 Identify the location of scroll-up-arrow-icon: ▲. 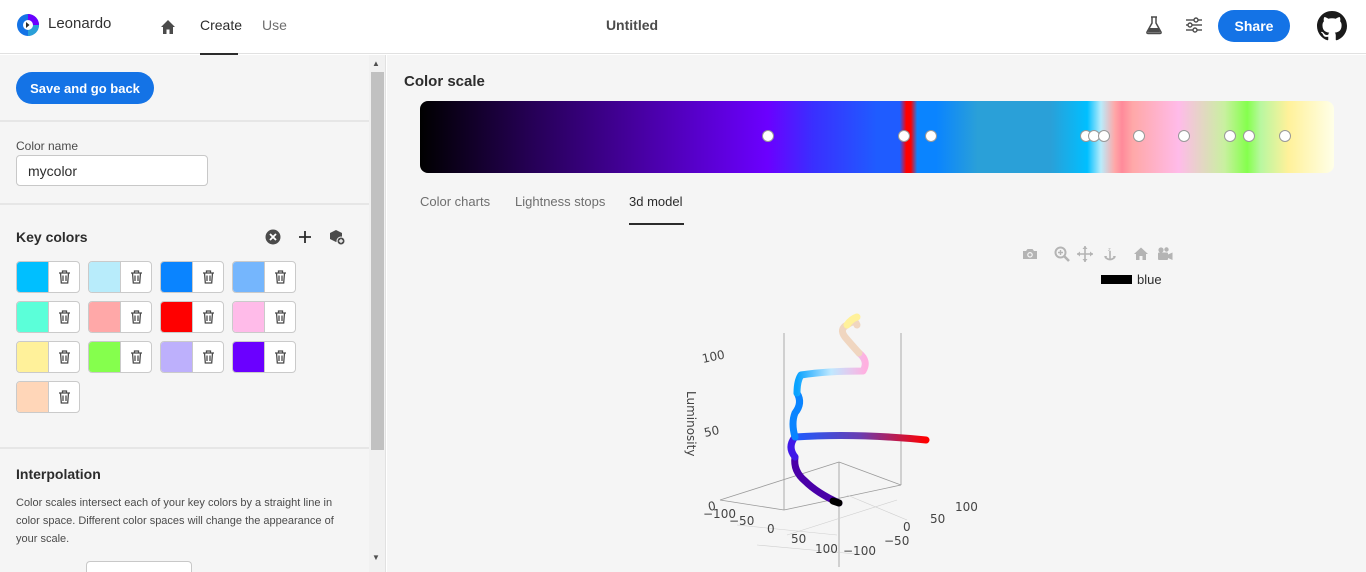
(376, 63).